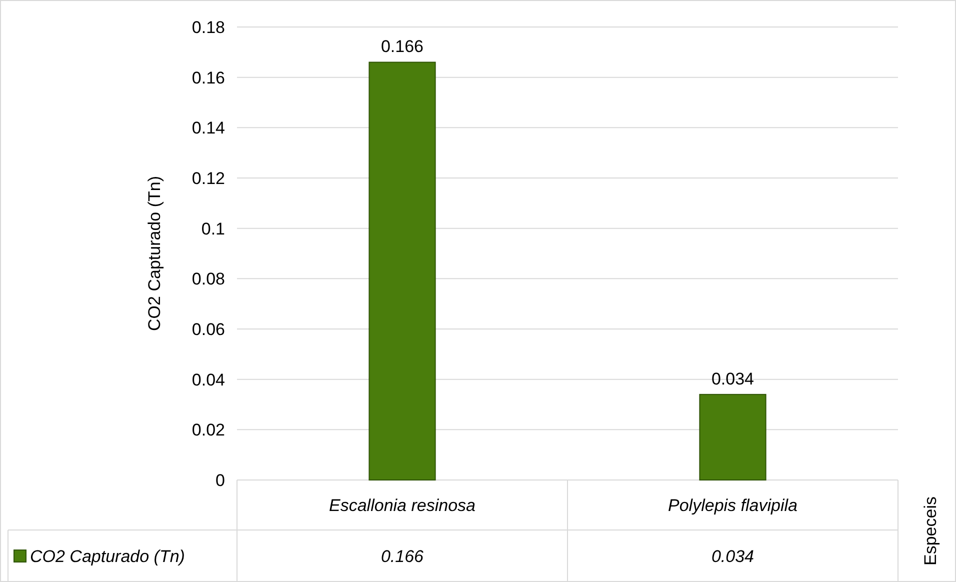  What do you see at coordinates (208, 329) in the screenshot?
I see `y-tick-label: 0.06` at bounding box center [208, 329].